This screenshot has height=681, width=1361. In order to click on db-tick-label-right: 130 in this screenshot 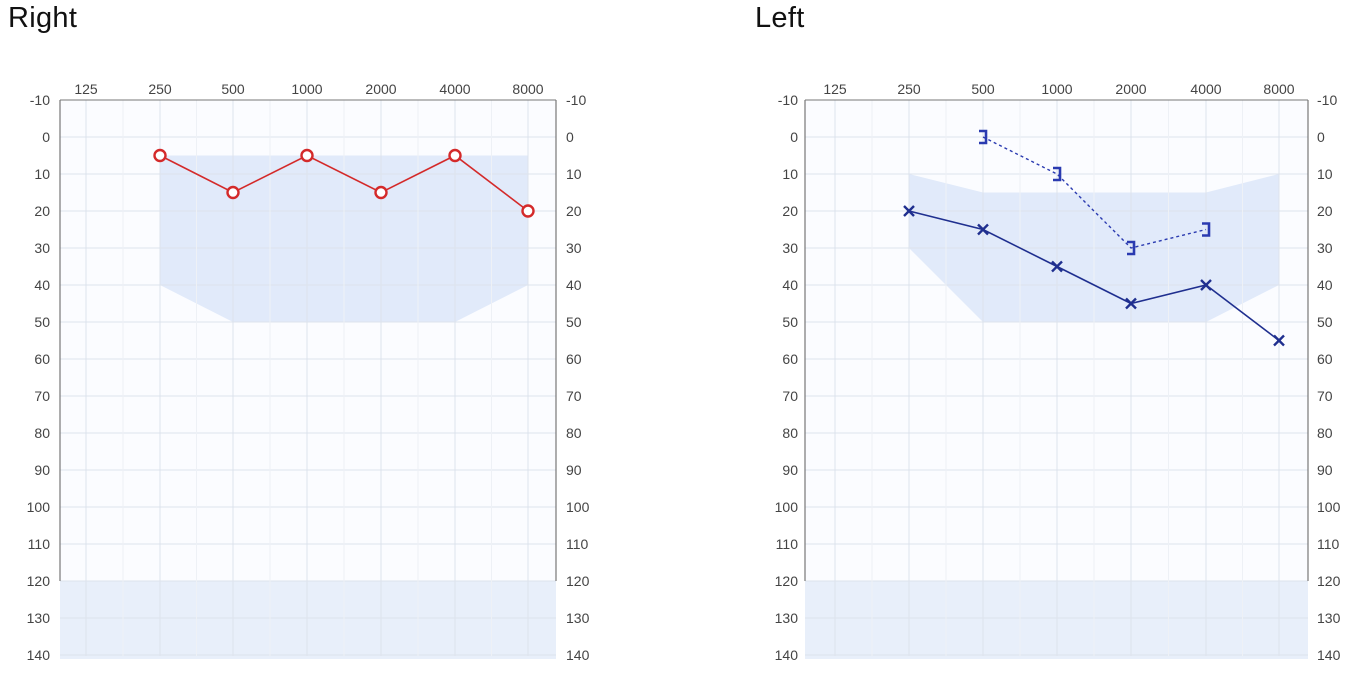, I will do `click(578, 618)`.